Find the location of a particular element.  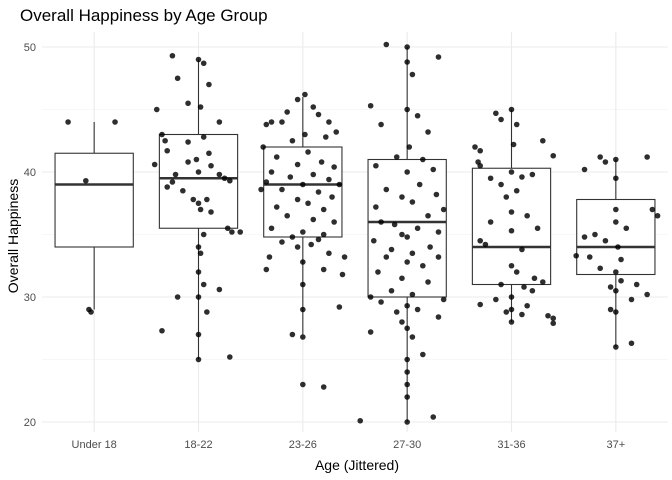

x-tick-label: 23-26 is located at coordinates (303, 445).